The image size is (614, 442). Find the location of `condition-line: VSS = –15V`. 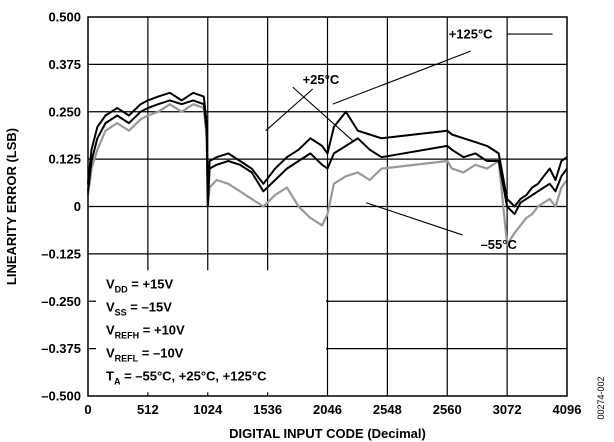

condition-line: VSS = –15V is located at coordinates (139, 308).